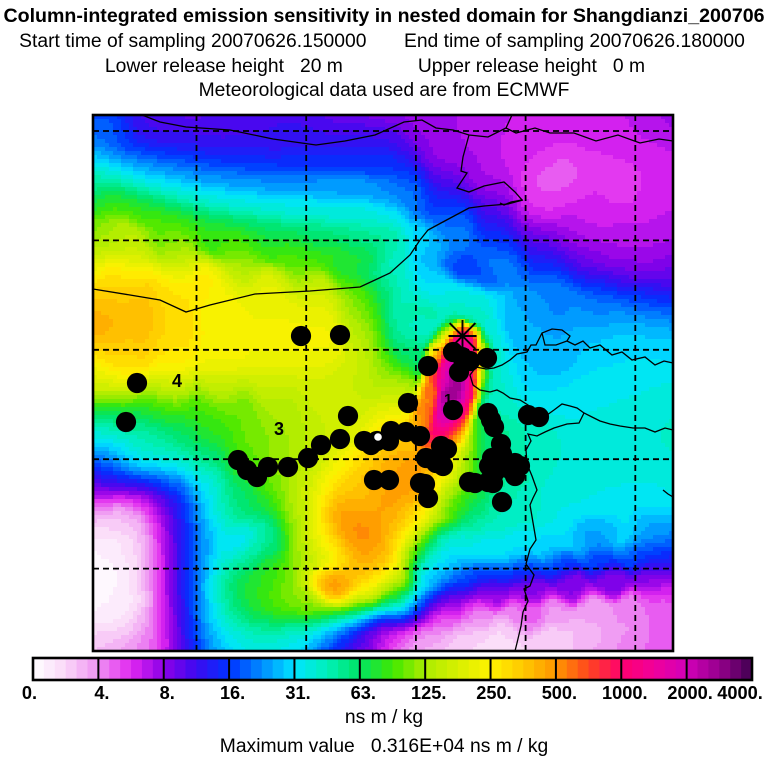 The height and width of the screenshot is (768, 768). I want to click on svg-text: 4., so click(101, 693).